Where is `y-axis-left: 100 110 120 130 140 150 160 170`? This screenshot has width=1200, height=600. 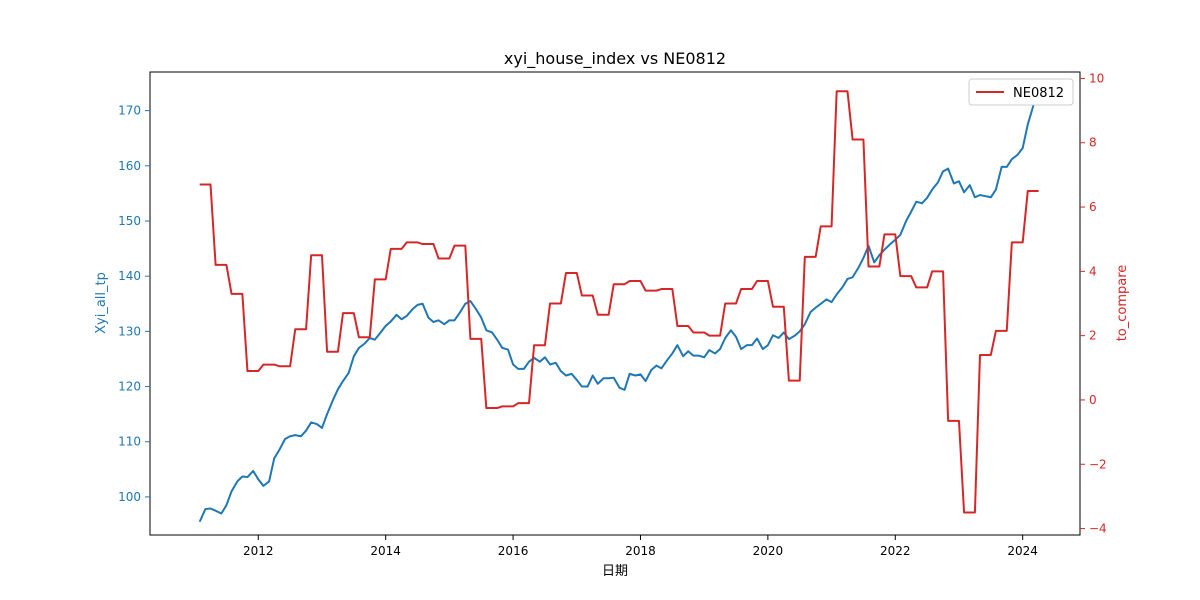
y-axis-left: 100 110 120 130 140 150 160 170 is located at coordinates (134, 304).